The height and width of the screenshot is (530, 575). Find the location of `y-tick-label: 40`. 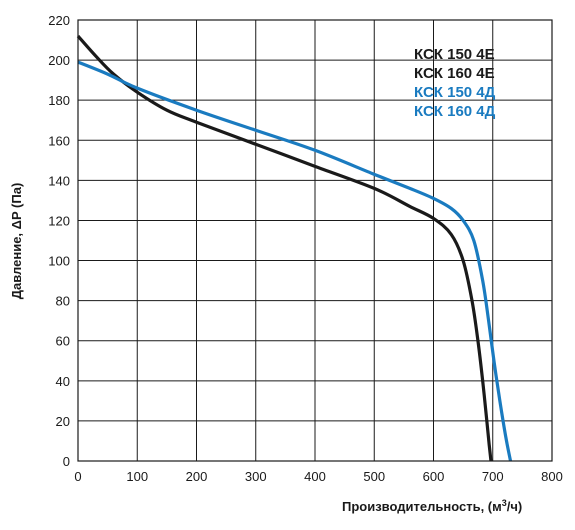

y-tick-label: 40 is located at coordinates (63, 381).